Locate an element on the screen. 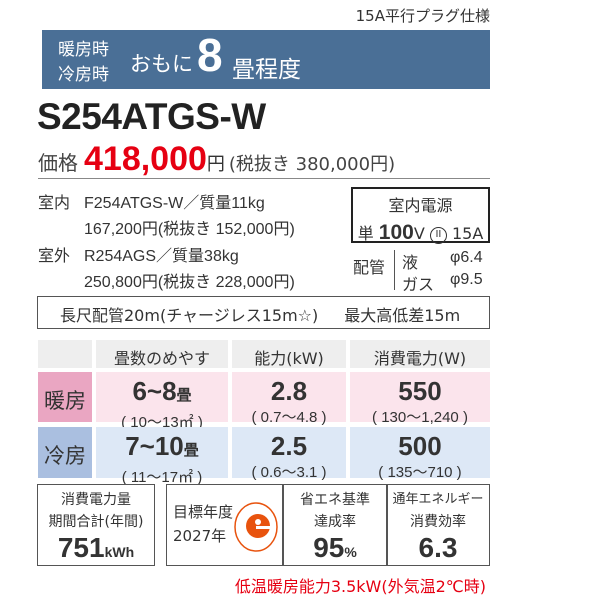  heating-capacity-range: ( 0.7～4.8 ) is located at coordinates (289, 417).